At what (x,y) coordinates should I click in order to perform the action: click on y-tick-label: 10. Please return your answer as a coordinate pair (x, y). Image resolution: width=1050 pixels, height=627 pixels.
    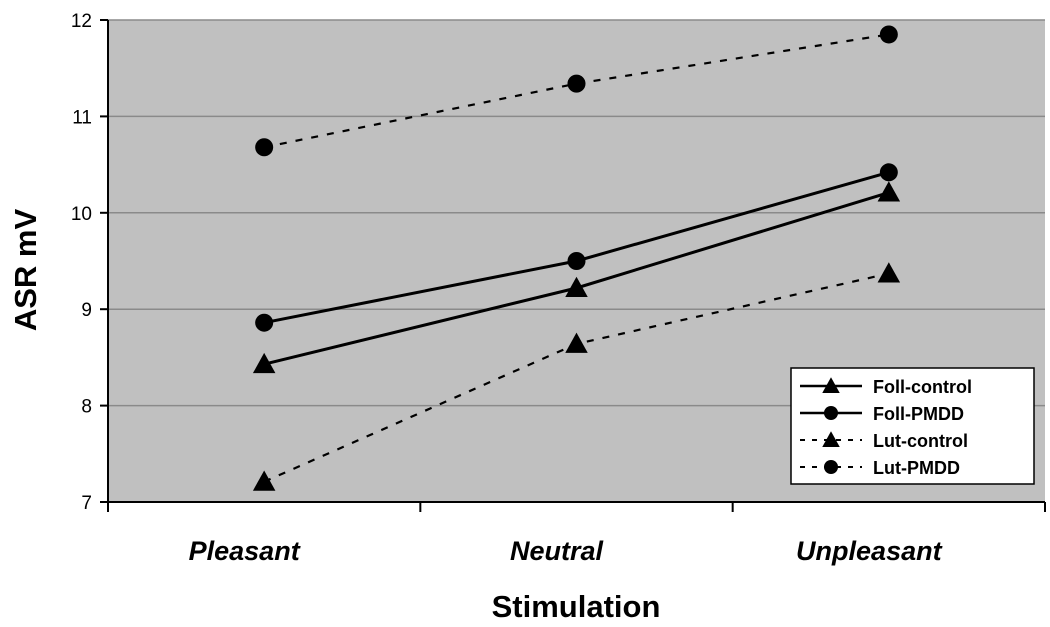
    Looking at the image, I should click on (81, 214).